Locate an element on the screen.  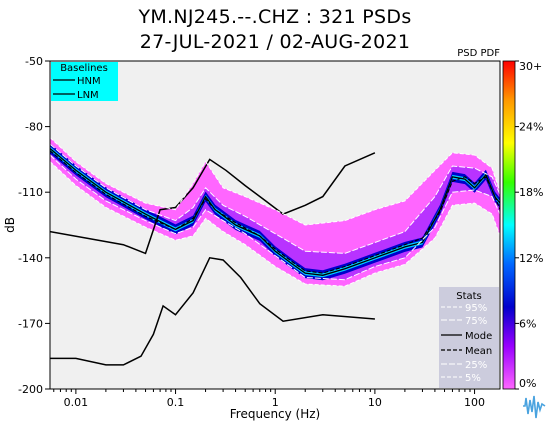
baselines-legend: Baselines HNM LNM is located at coordinates (84, 81).